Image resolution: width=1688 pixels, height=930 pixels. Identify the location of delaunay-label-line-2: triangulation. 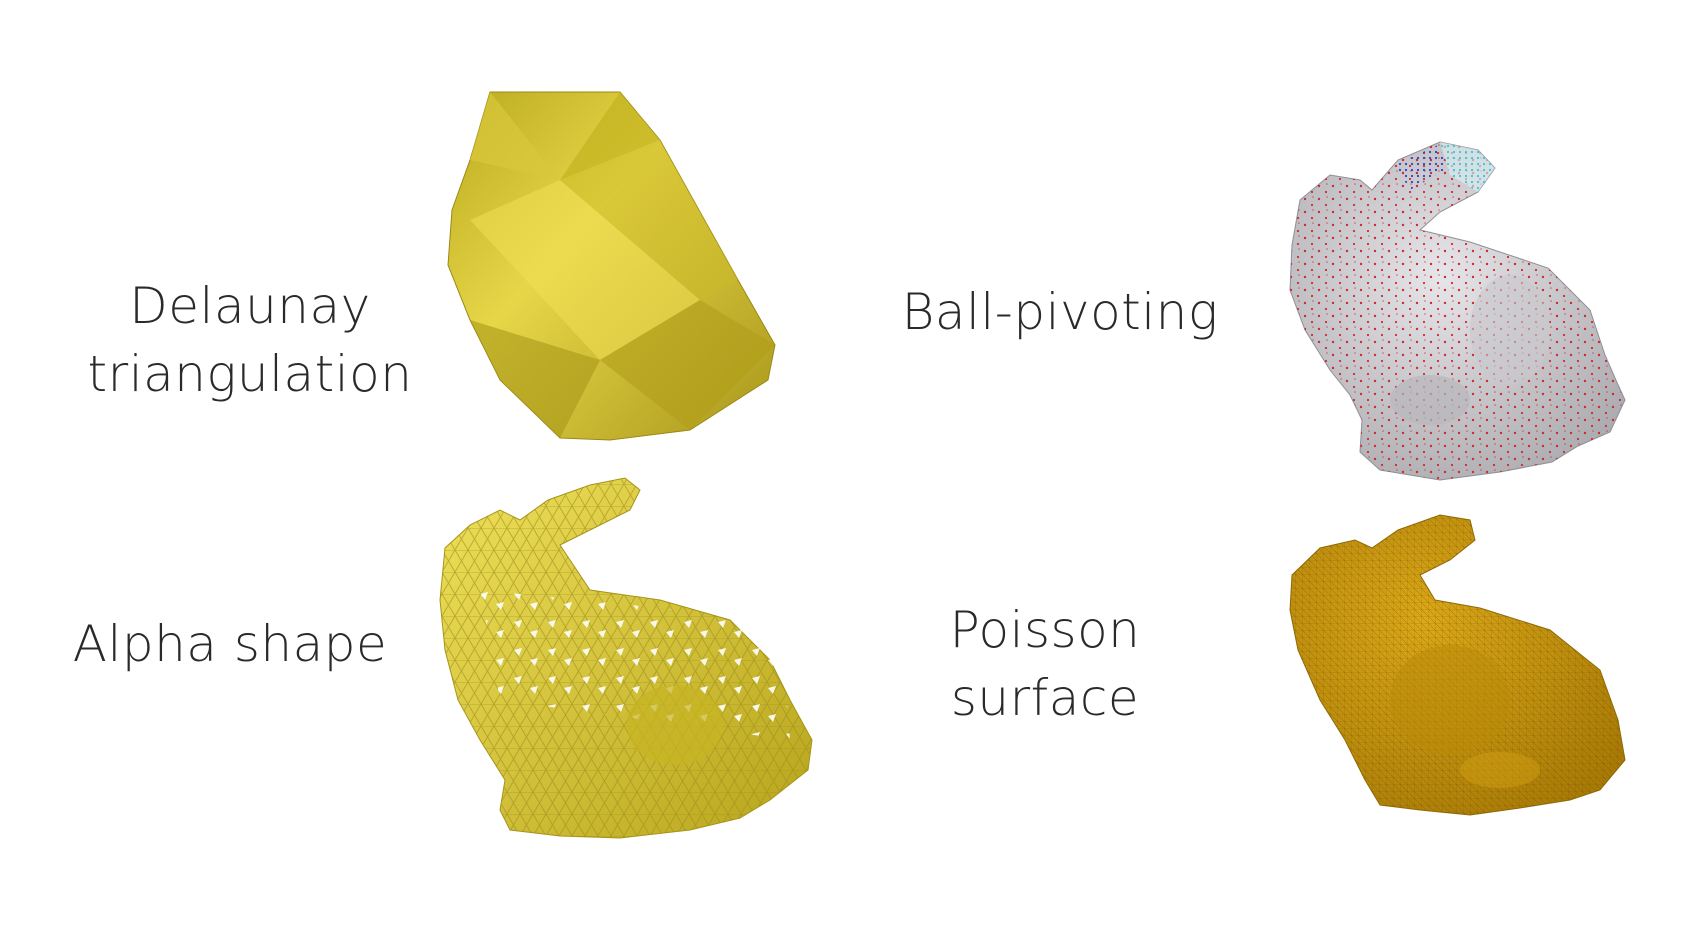
(250, 374).